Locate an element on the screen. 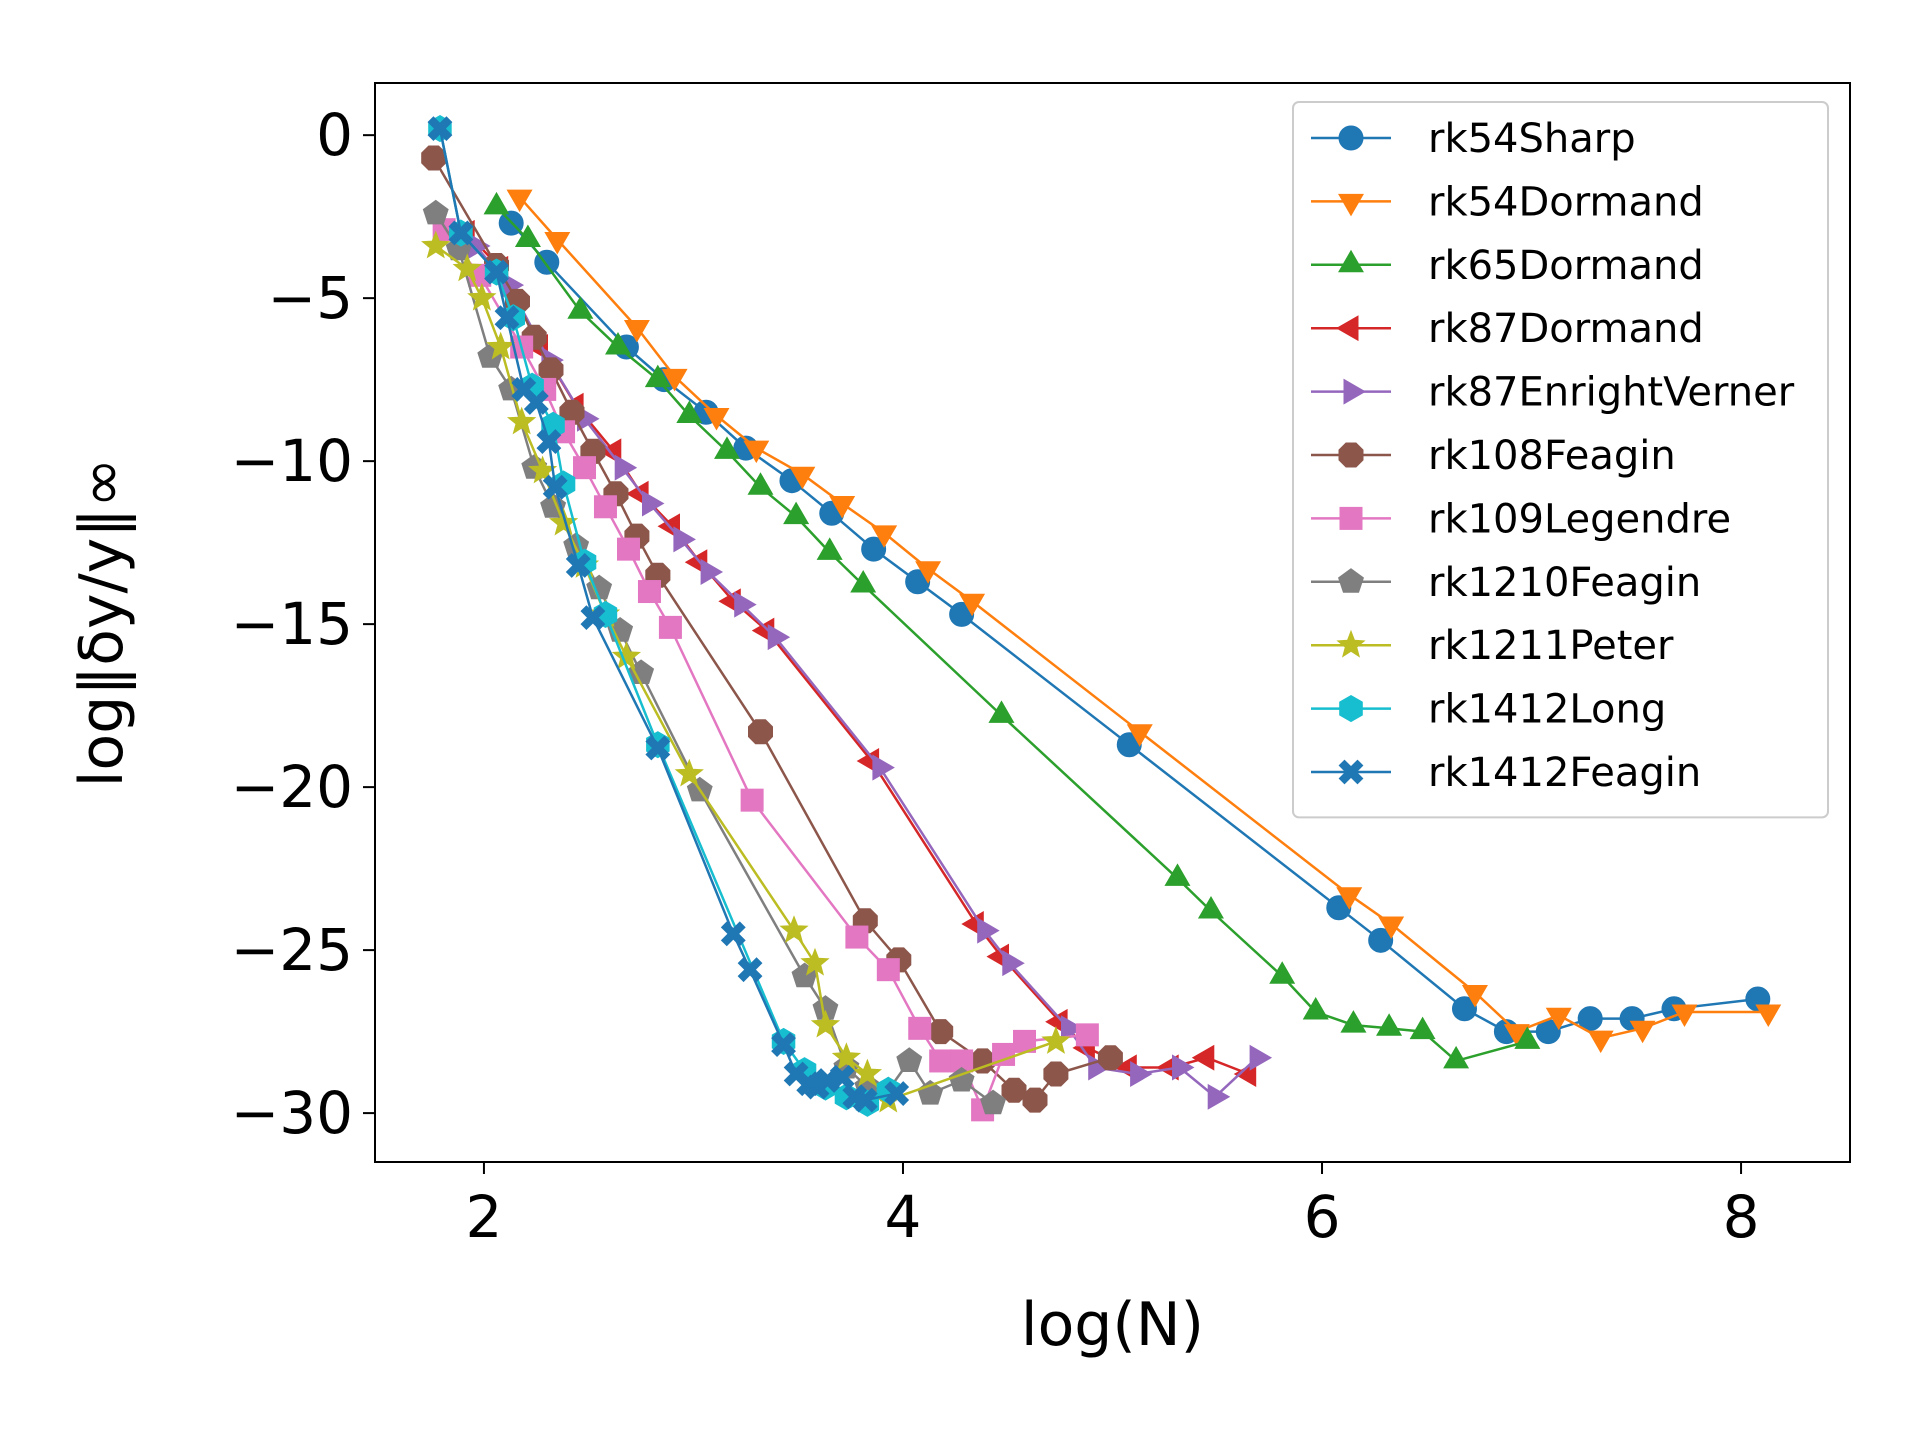 This screenshot has width=1920, height=1440. legend-label: rk1412Feagin is located at coordinates (1564, 773).